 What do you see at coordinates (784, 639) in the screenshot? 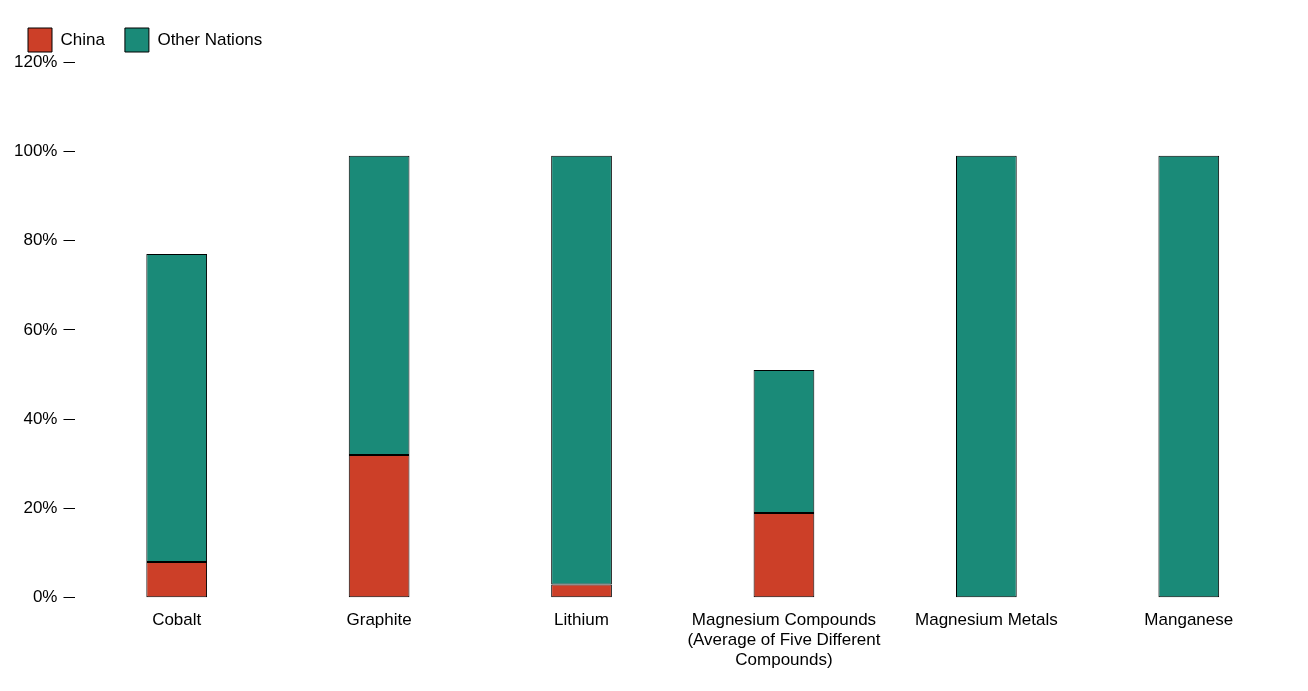
I see `x-tick-label: Magnesium Compounds (Average of Five Different Compounds)` at bounding box center [784, 639].